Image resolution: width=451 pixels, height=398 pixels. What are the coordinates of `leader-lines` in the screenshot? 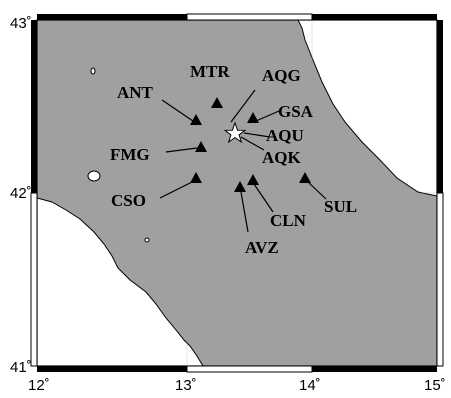 It's located at (243, 161).